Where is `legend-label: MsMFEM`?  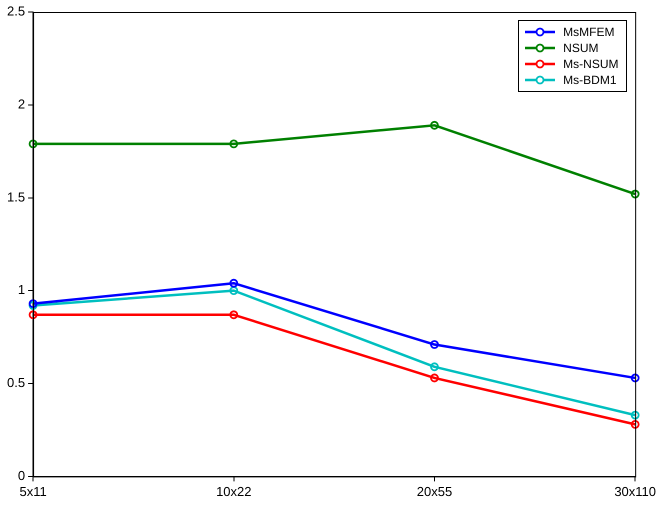 legend-label: MsMFEM is located at coordinates (588, 32).